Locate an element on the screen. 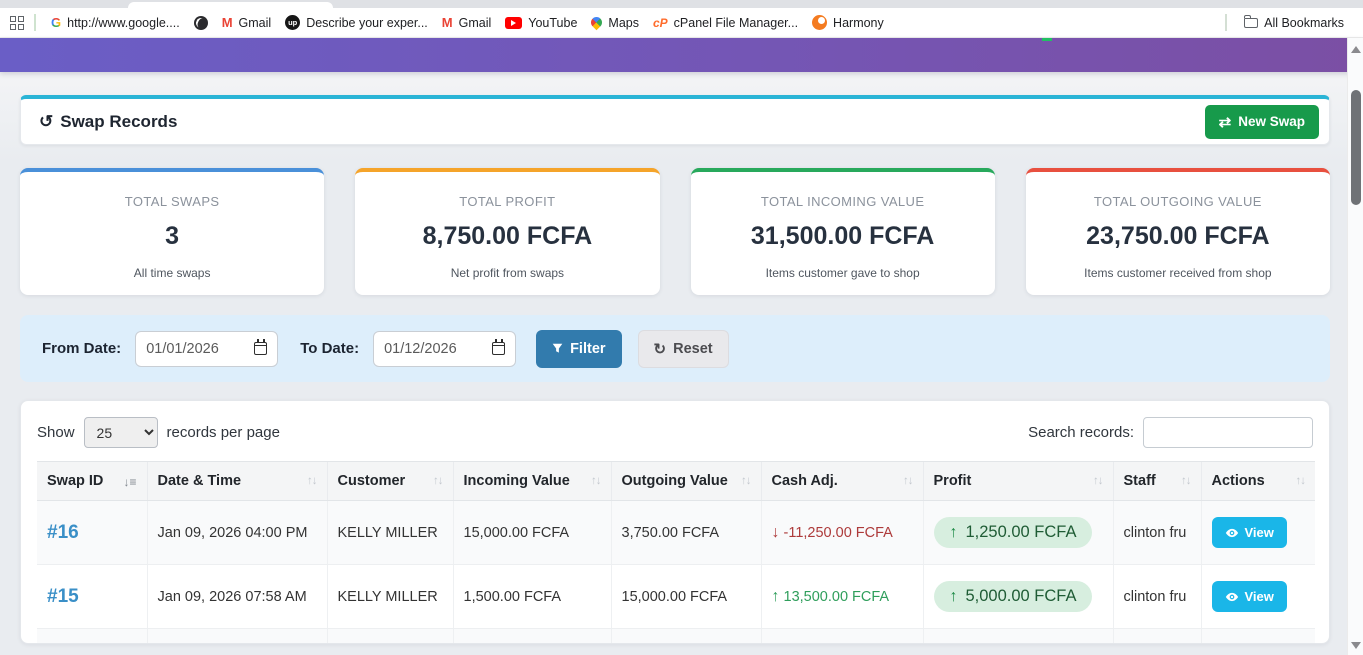  col-profit: ↑↓ Profit is located at coordinates (1017, 481).